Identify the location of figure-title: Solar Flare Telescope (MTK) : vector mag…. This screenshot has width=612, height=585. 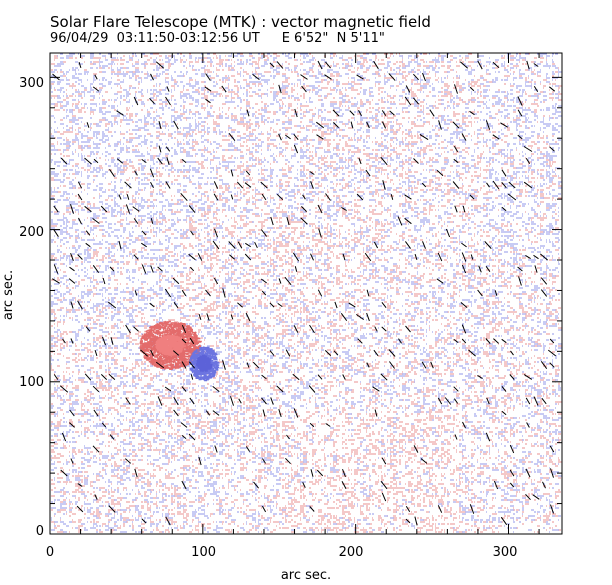
(240, 22).